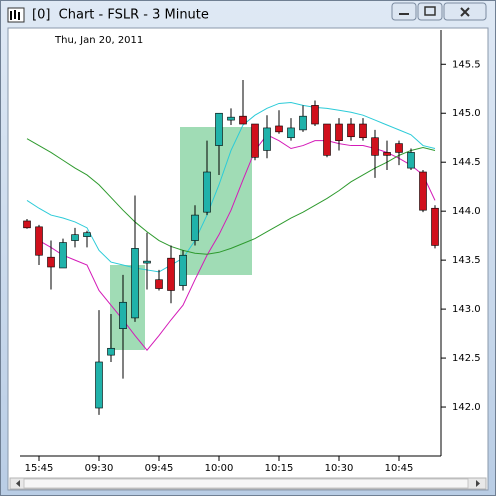  Describe the element at coordinates (466, 64) in the screenshot. I see `y-tick-label: 145.5` at that location.